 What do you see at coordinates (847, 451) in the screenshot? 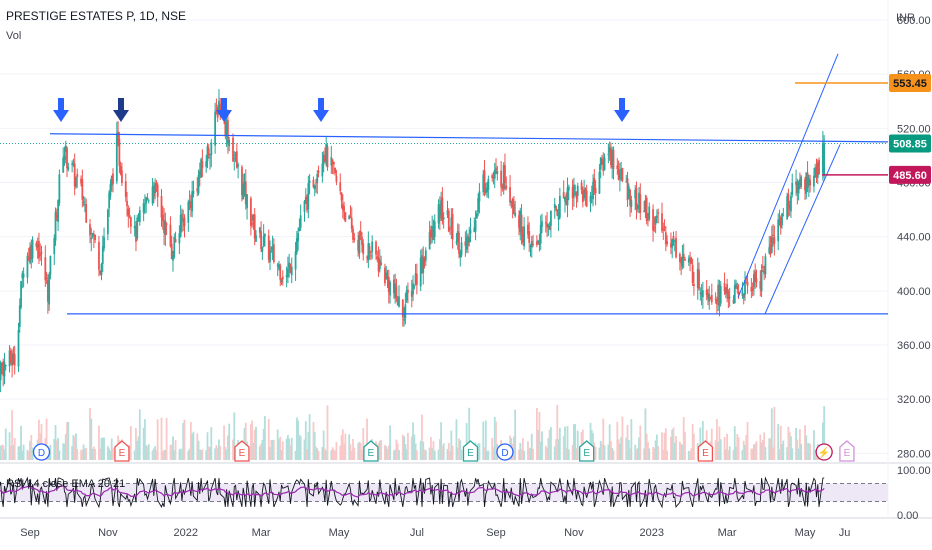
I see `earnings-marker-icon` at bounding box center [847, 451].